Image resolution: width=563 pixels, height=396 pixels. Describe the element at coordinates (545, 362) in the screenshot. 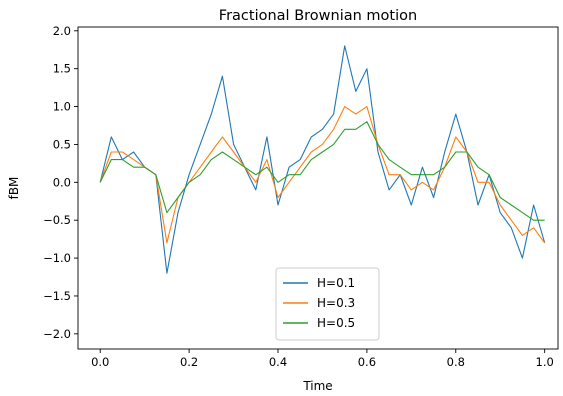

I see `x-tick-label: 1.0` at that location.